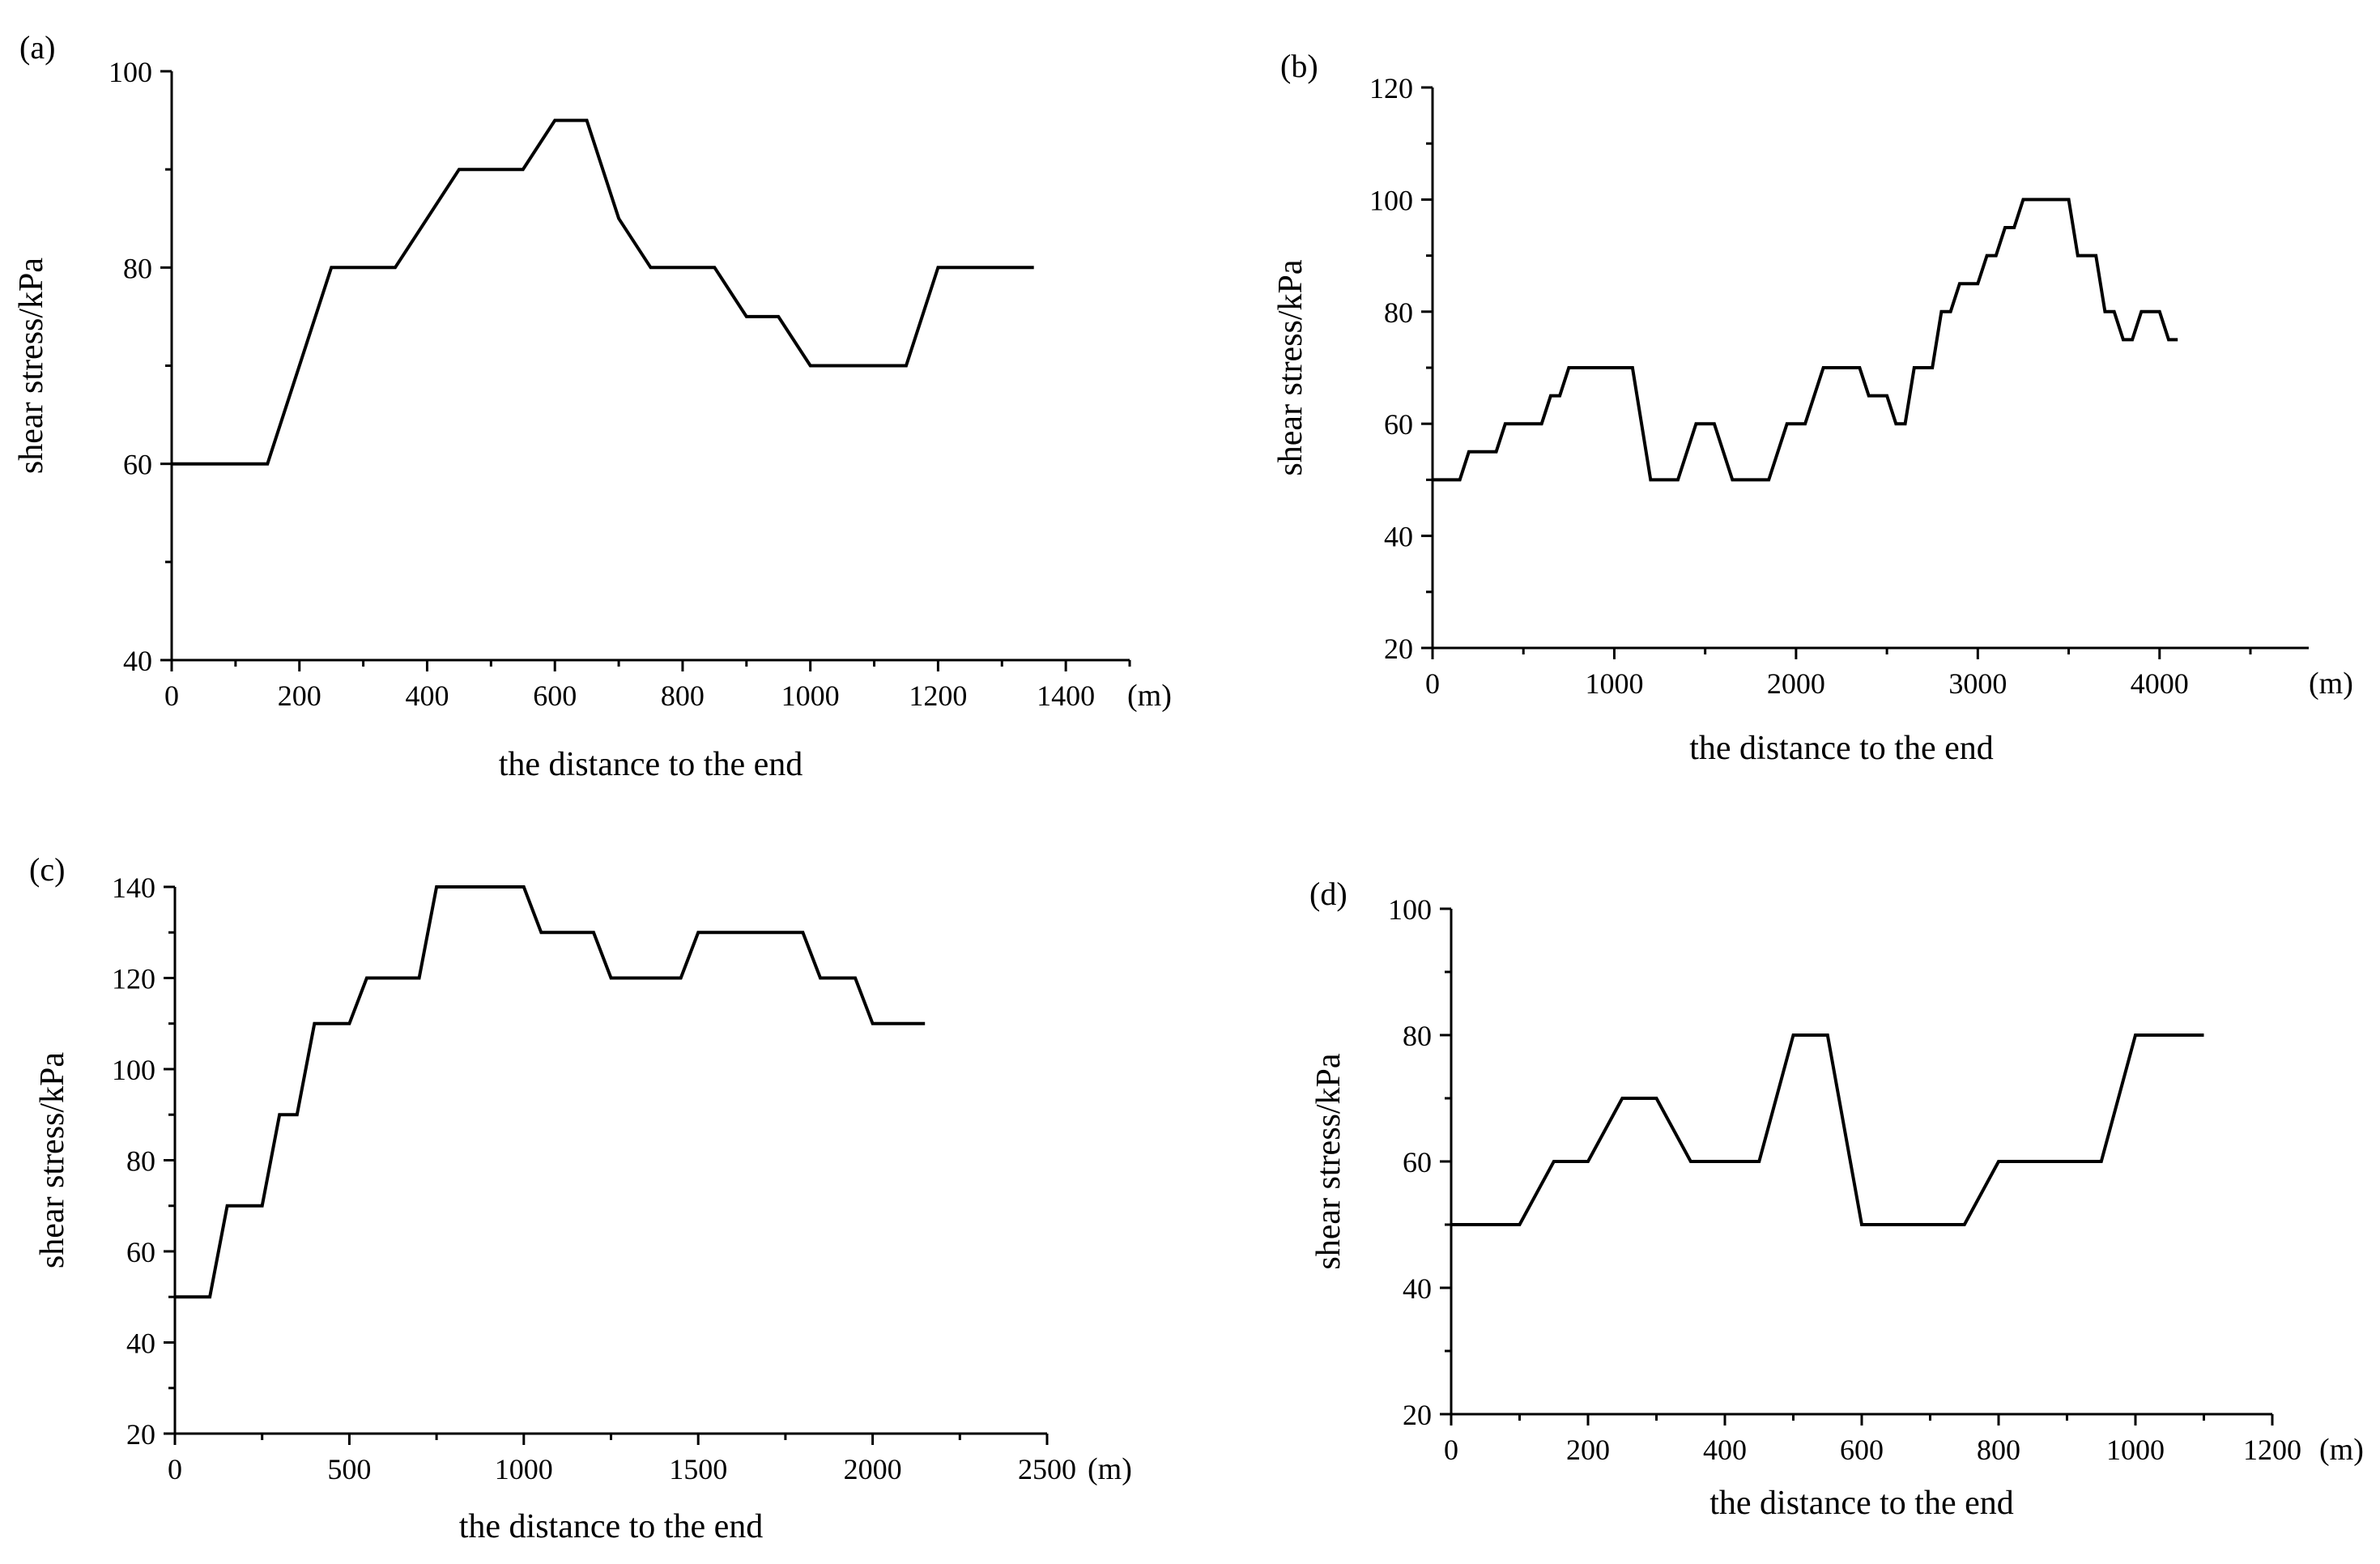 This screenshot has width=2380, height=1564. Describe the element at coordinates (698, 1469) in the screenshot. I see `x-tick-label: 1500` at that location.